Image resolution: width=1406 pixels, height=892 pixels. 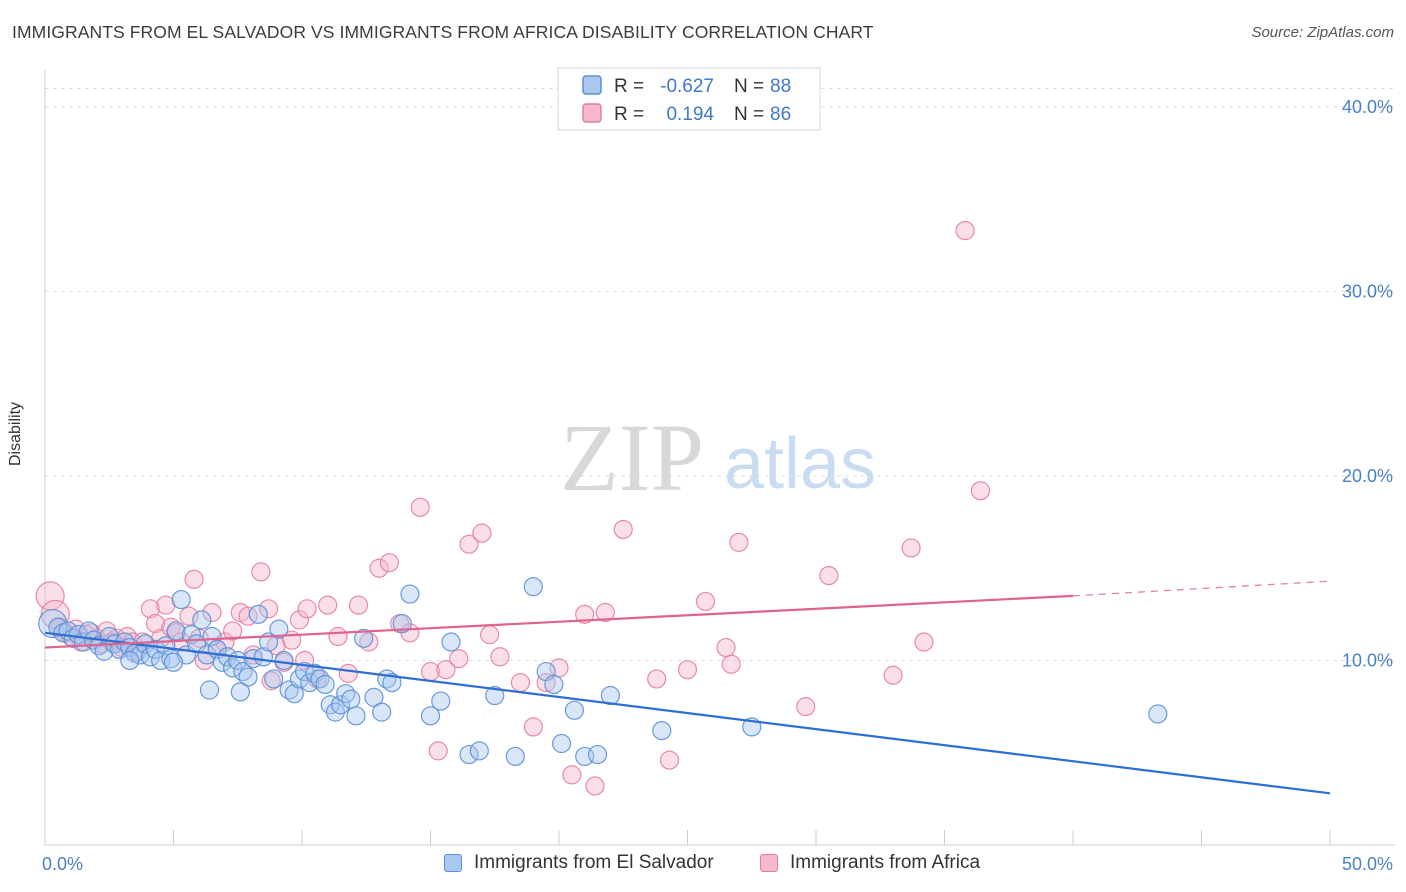 I want to click on stats-legend-n-label-blue: N =, so click(x=749, y=86).